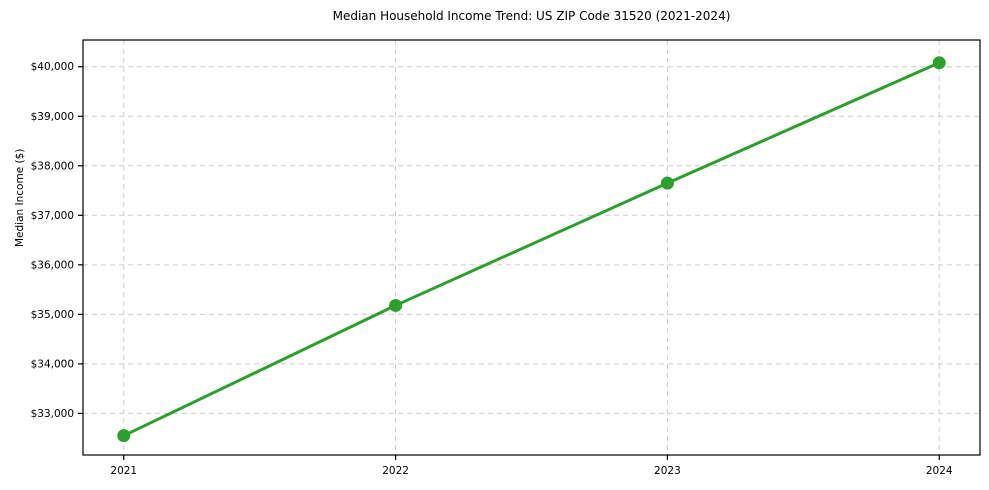 Image resolution: width=989 pixels, height=490 pixels. What do you see at coordinates (52, 265) in the screenshot?
I see `y-tick-label: $36,000` at bounding box center [52, 265].